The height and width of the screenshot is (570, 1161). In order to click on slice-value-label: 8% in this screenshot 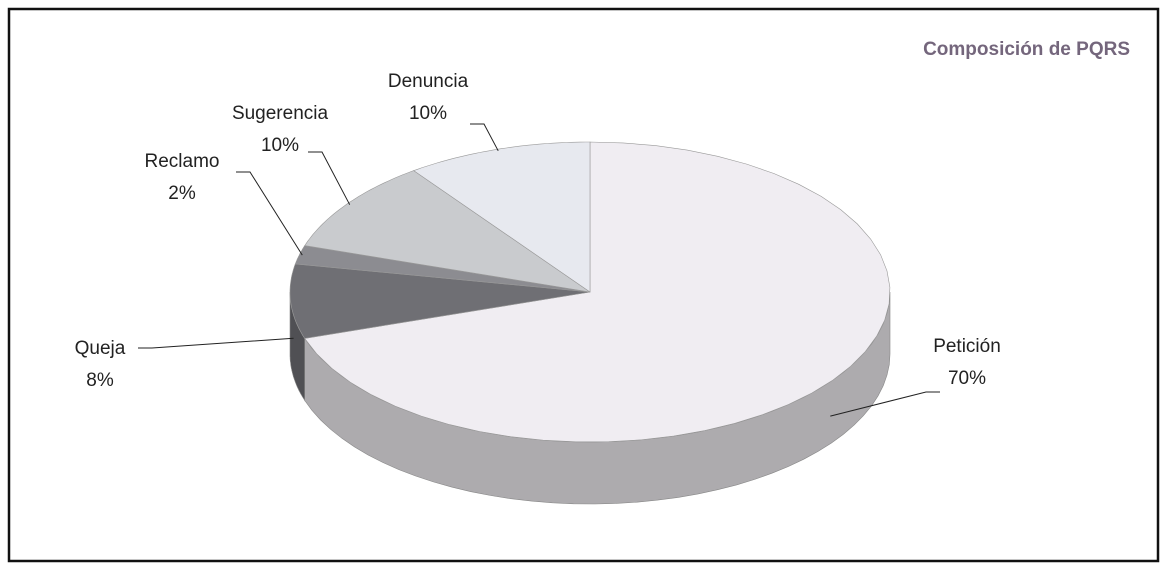, I will do `click(100, 380)`.